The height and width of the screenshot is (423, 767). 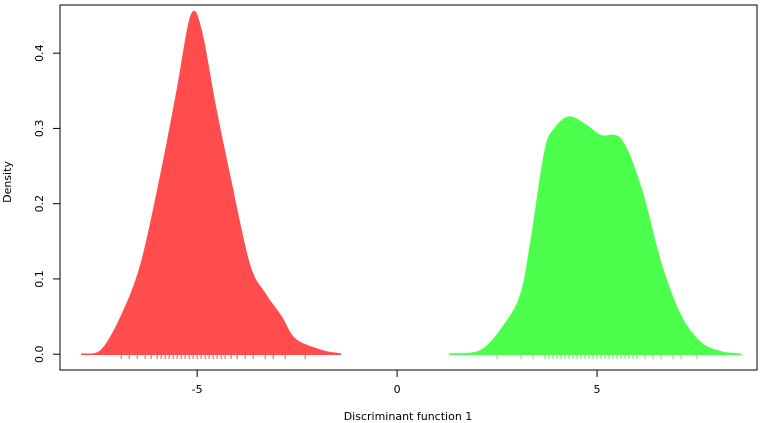 I want to click on y-tick-label: 0.4, so click(x=39, y=53).